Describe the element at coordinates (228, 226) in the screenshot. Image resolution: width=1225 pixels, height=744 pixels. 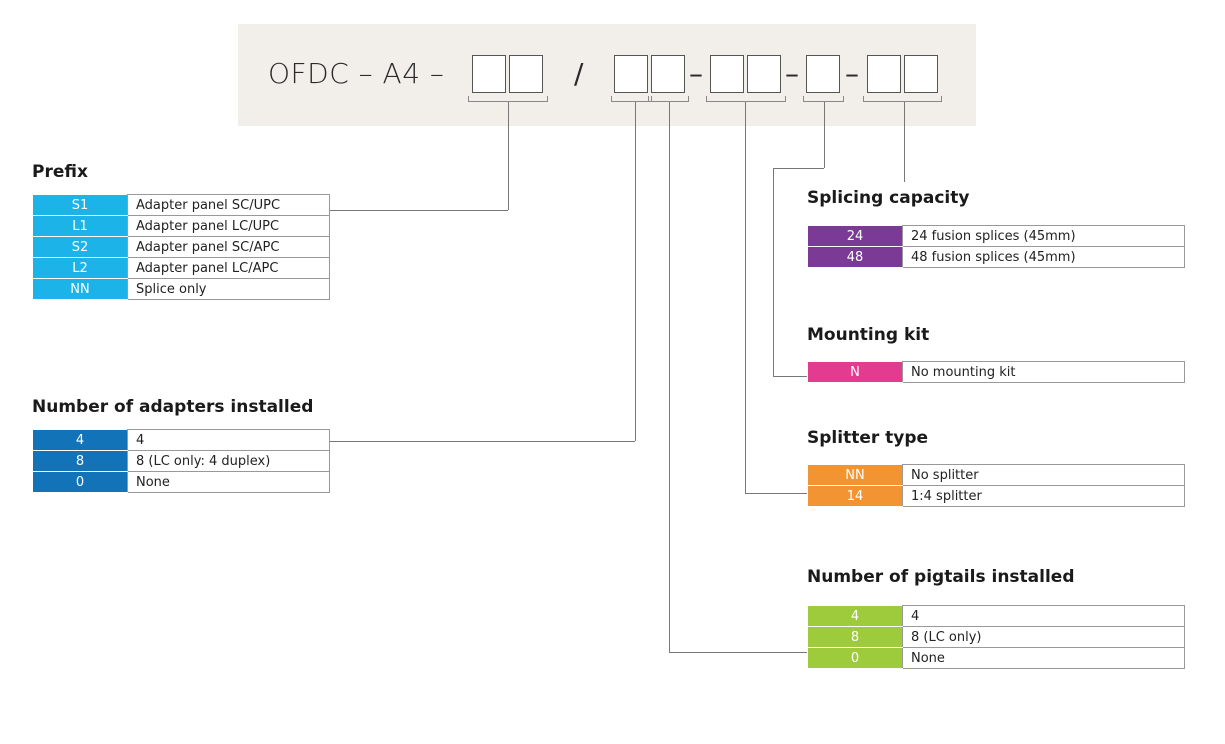
I see `prefix-description: Adapter panel LC/UPC` at that location.